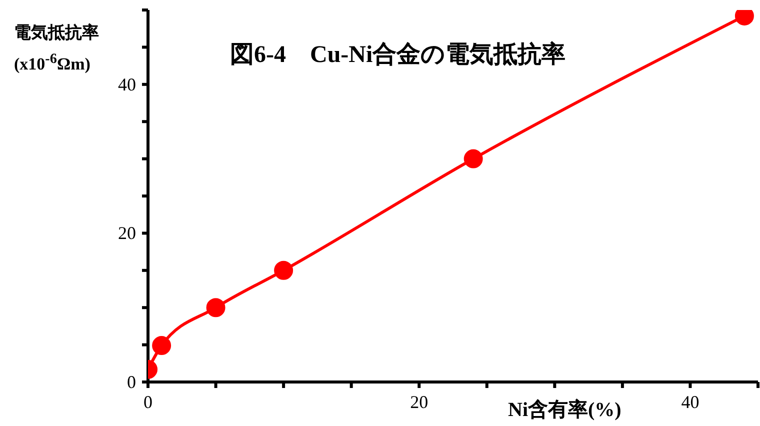  Describe the element at coordinates (690, 402) in the screenshot. I see `x-tick-label: 40` at that location.